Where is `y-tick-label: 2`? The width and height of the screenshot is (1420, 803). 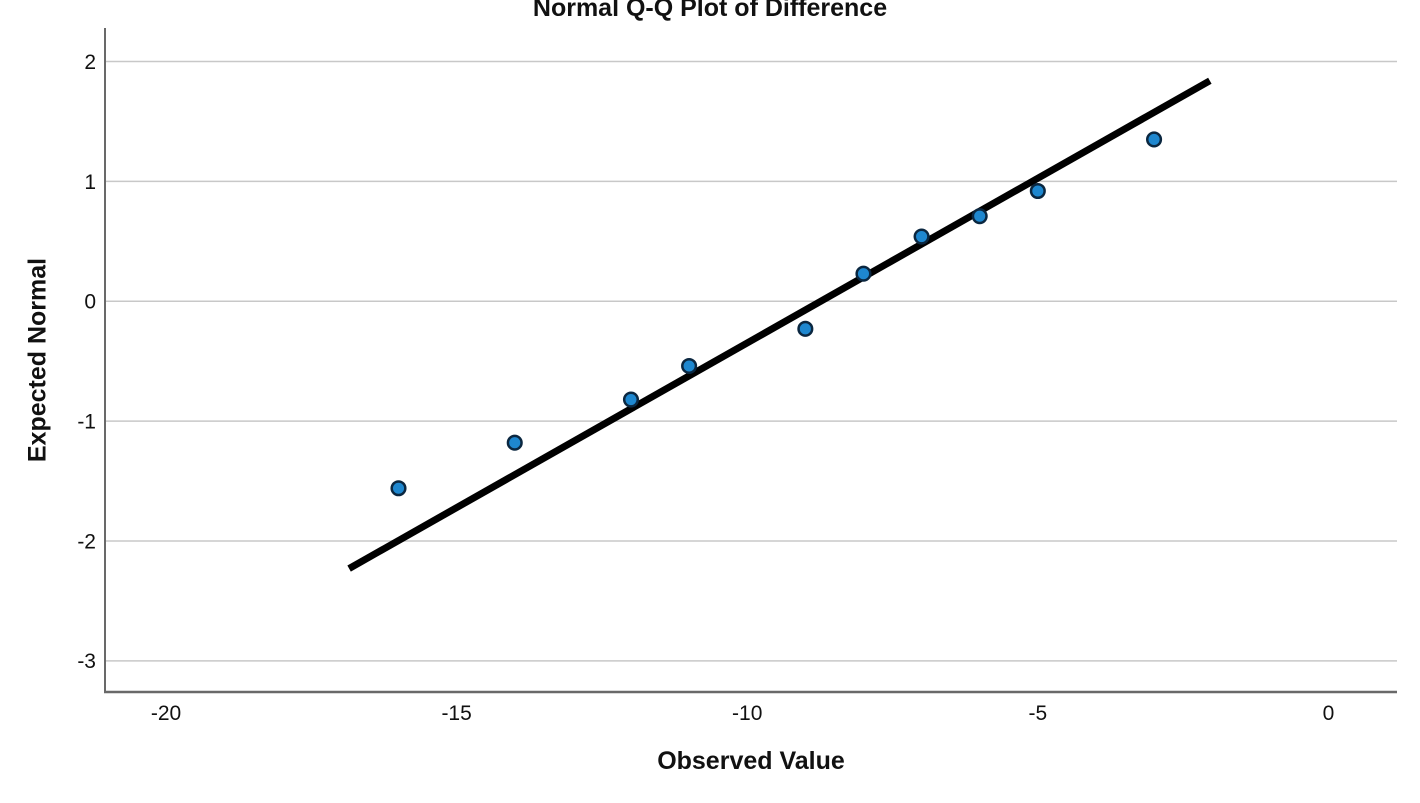
y-tick-label: 2 is located at coordinates (90, 62).